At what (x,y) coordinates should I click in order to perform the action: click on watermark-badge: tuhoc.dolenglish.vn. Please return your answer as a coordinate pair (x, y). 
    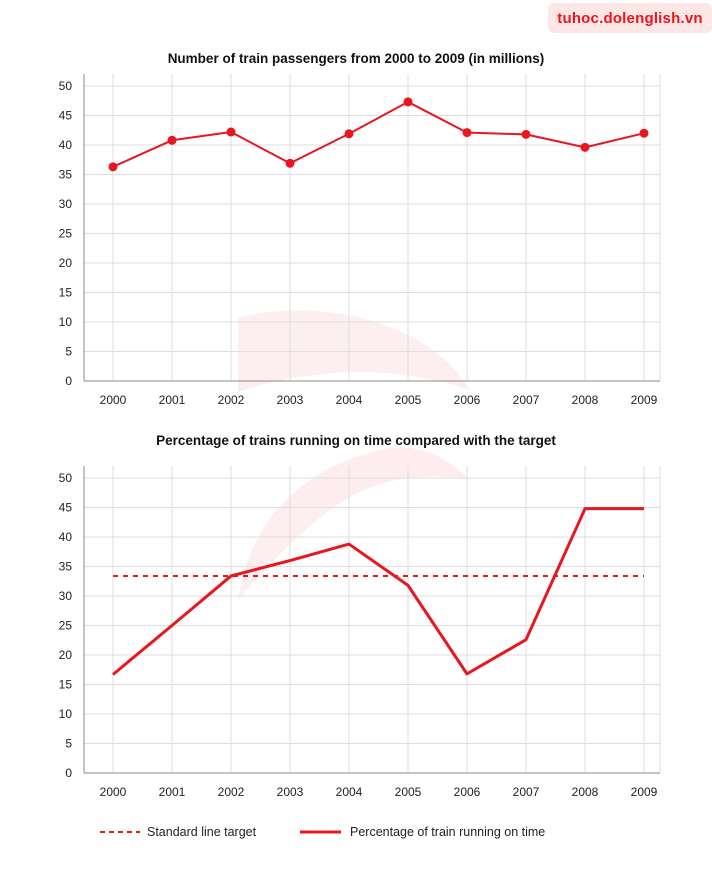
    Looking at the image, I should click on (630, 18).